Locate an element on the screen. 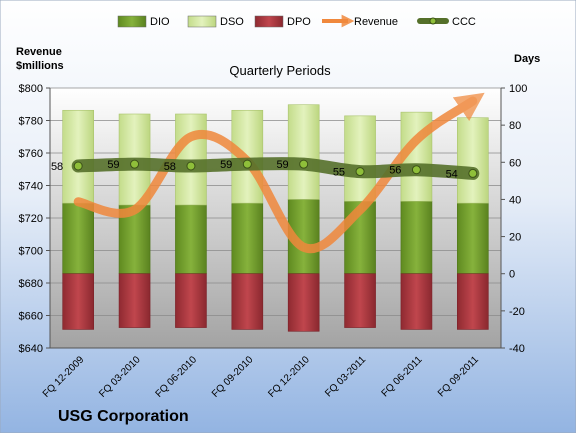 Image resolution: width=576 pixels, height=433 pixels. right-tick-label: -40 is located at coordinates (517, 349).